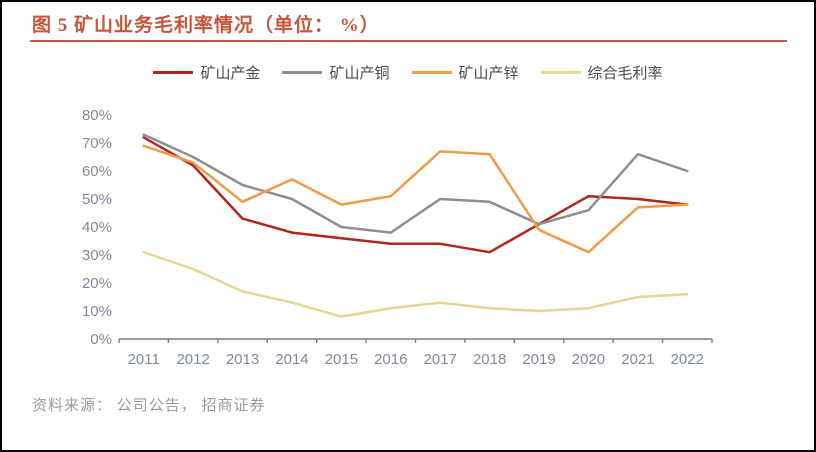 The image size is (816, 452). Describe the element at coordinates (291, 359) in the screenshot. I see `x-axis-tick-label: 2014` at that location.